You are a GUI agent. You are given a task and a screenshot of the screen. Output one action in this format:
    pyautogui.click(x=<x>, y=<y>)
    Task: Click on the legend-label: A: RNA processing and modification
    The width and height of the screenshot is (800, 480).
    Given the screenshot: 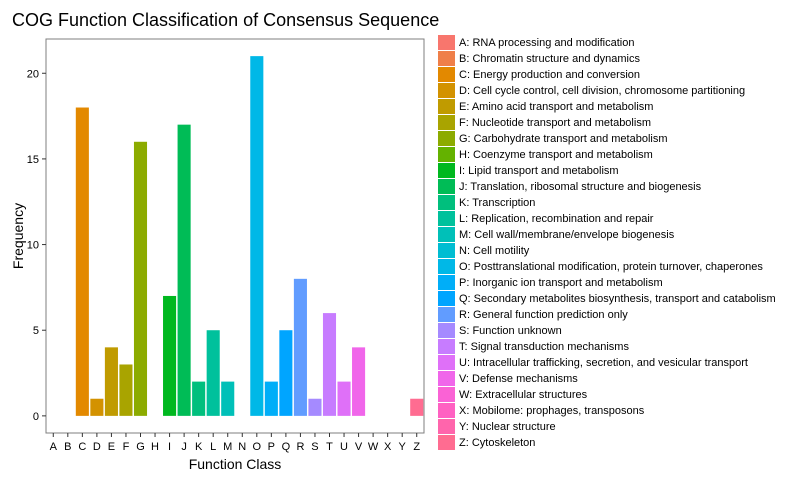 What is the action you would take?
    pyautogui.click(x=547, y=43)
    